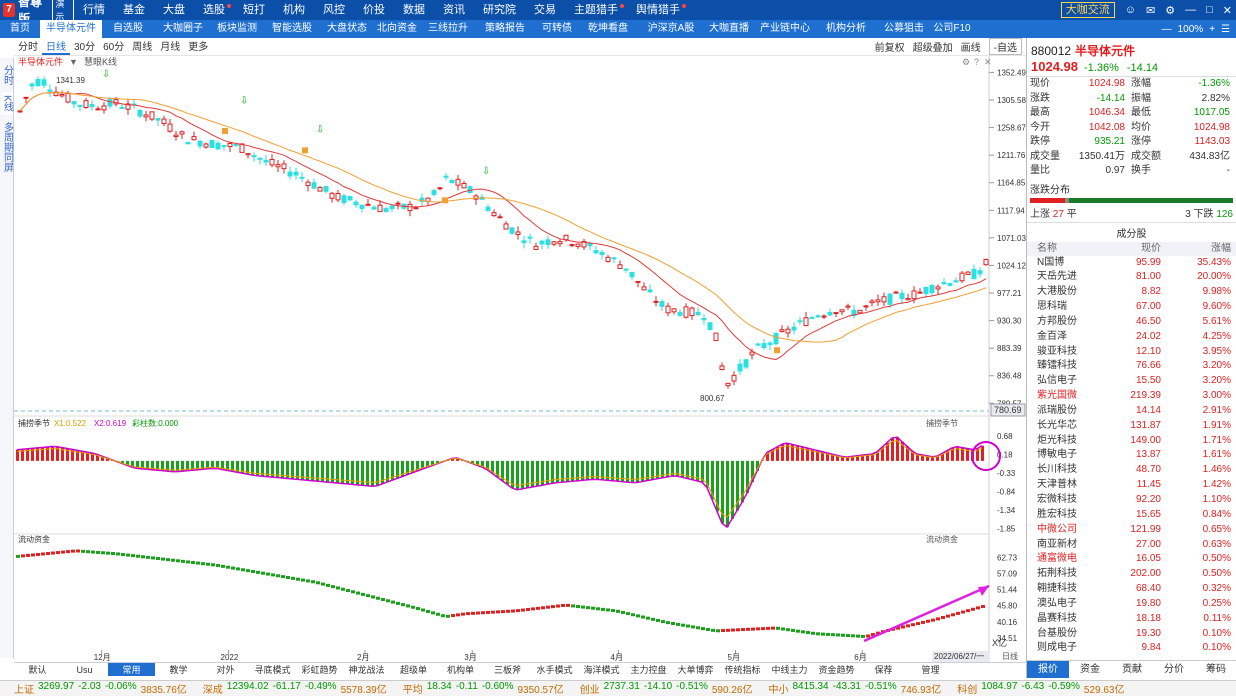 The image size is (1236, 696). I want to click on comp-row: 博敏电子 13.87 1.61%, so click(1131, 455).